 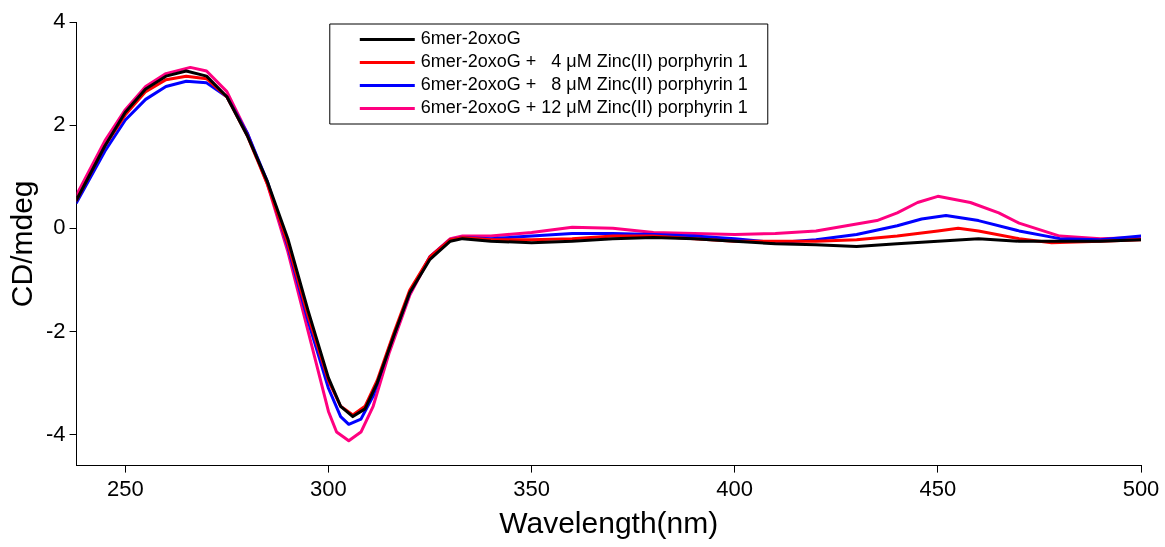 What do you see at coordinates (59, 124) in the screenshot?
I see `y-tick-label: 2` at bounding box center [59, 124].